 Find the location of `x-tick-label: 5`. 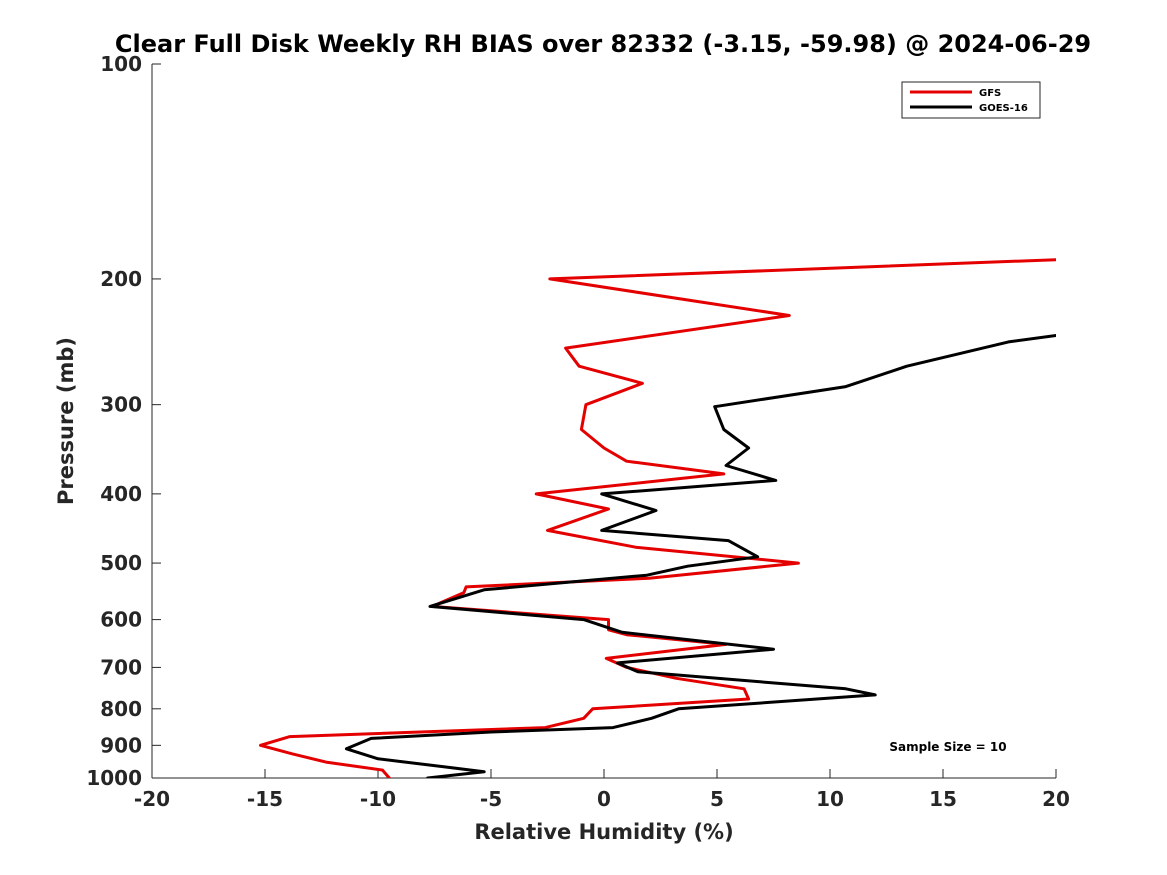

x-tick-label: 5 is located at coordinates (717, 799).